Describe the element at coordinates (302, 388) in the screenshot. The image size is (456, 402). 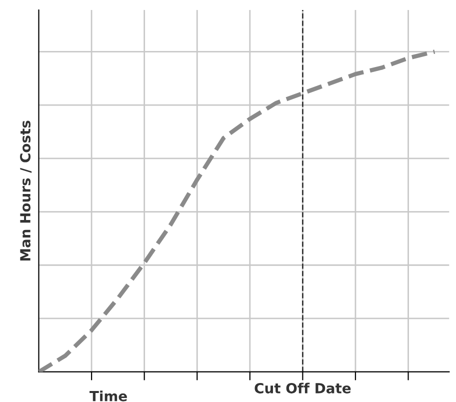
I see `text: Cut Off Date` at that location.